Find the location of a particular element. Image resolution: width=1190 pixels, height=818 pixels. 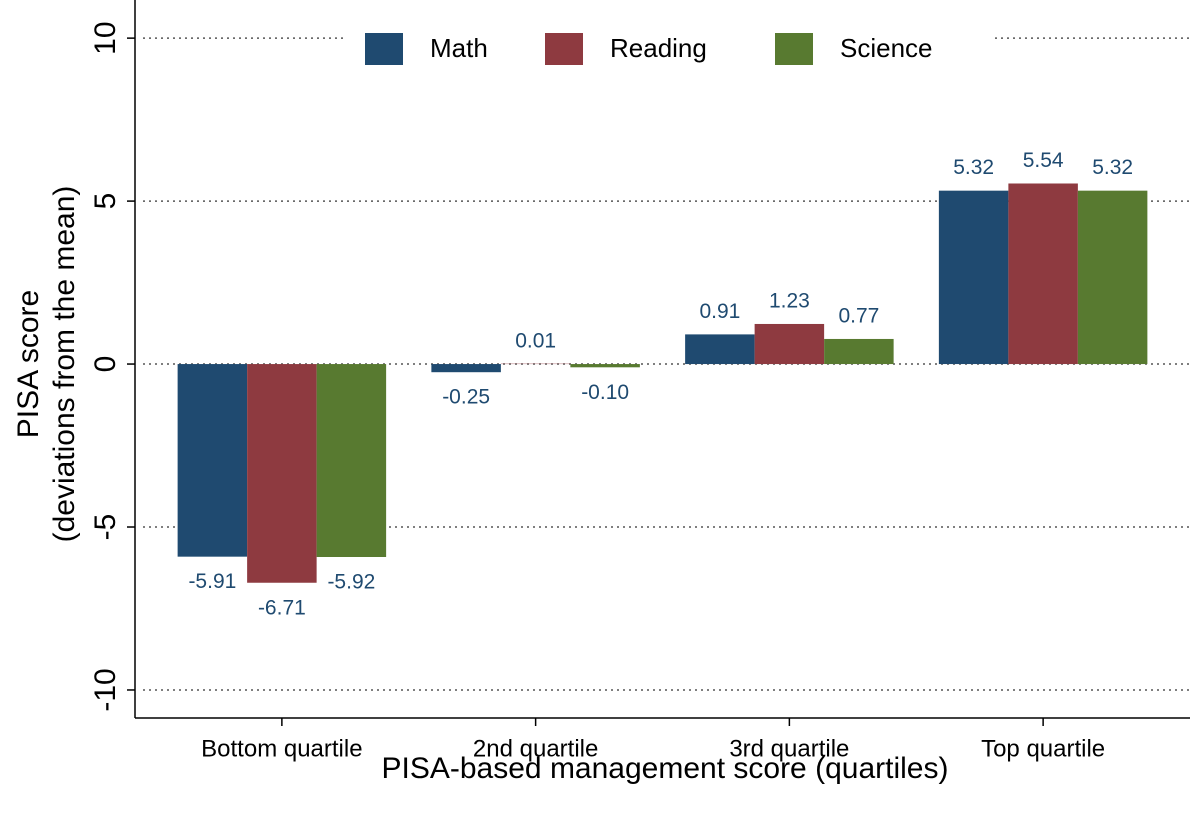

value-label: 5.54 is located at coordinates (1043, 160).